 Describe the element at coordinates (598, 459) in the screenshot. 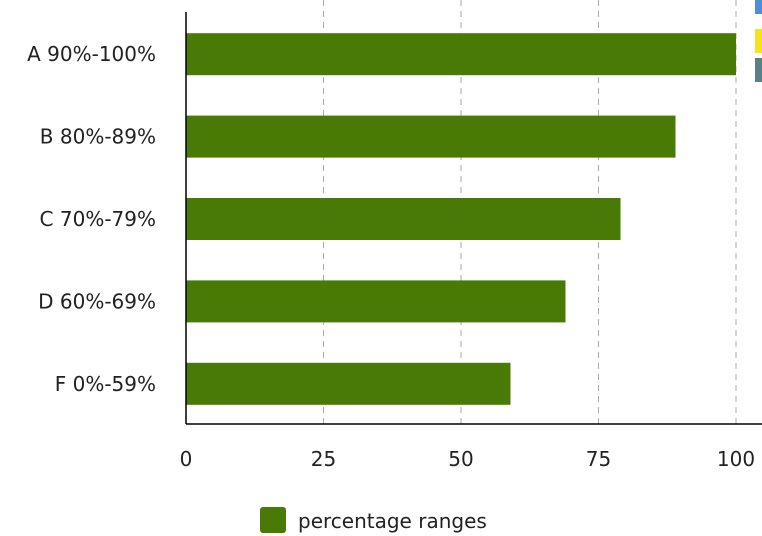

I see `x-tick-75: 75` at that location.